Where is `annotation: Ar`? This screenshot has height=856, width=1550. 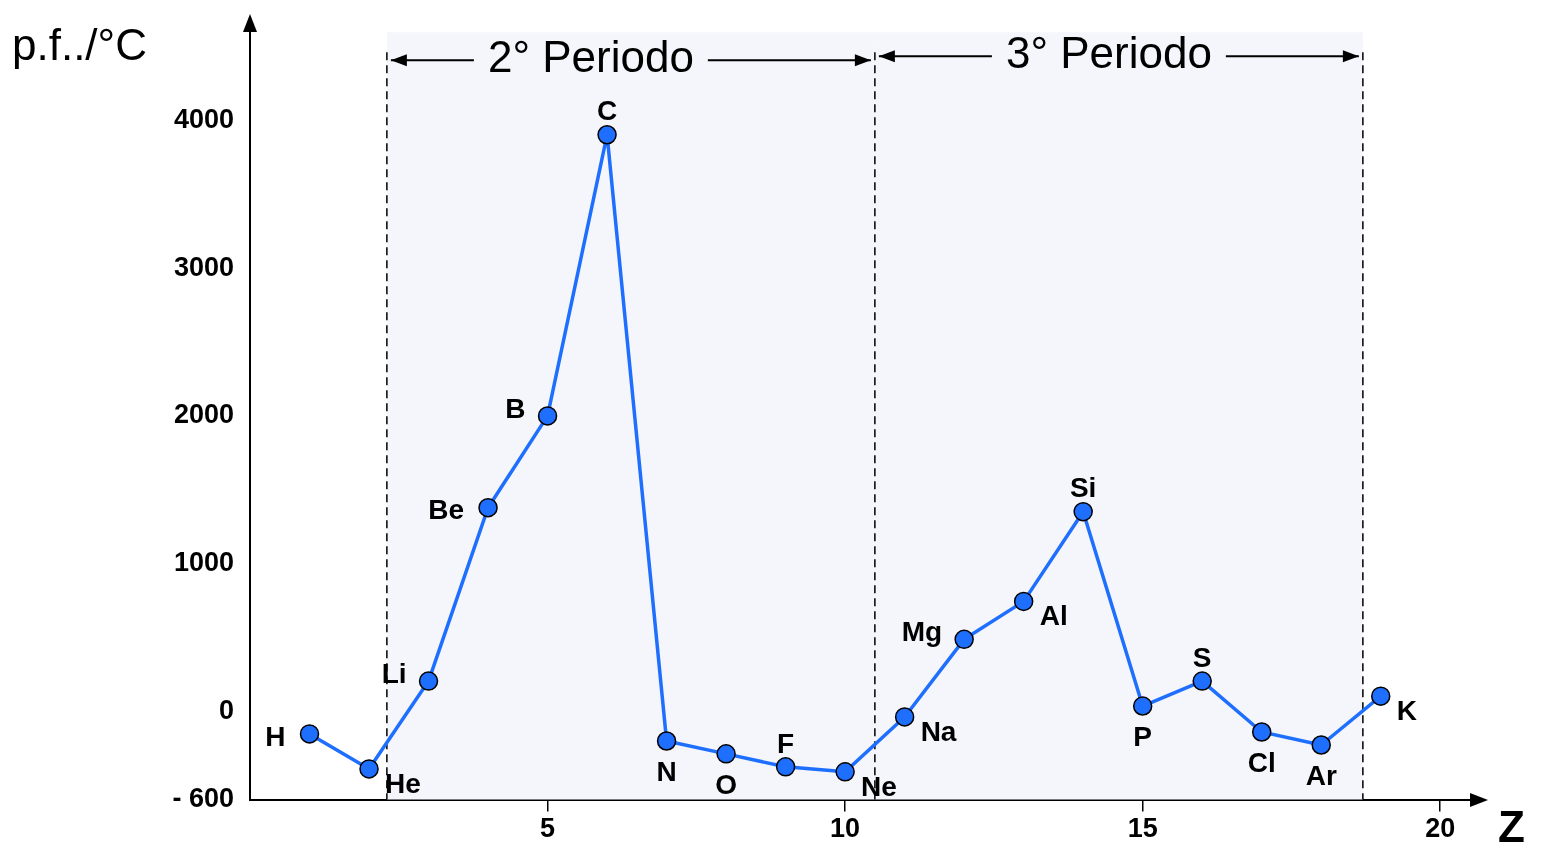
annotation: Ar is located at coordinates (1321, 775).